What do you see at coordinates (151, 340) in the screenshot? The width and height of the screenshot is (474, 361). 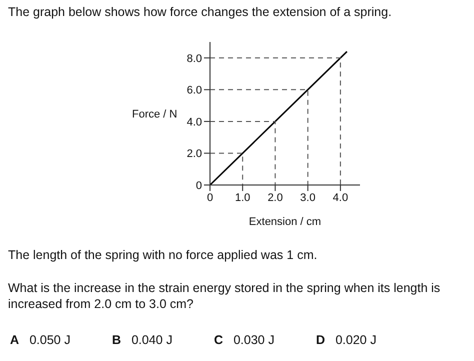 I see `text: 0.040 J` at bounding box center [151, 340].